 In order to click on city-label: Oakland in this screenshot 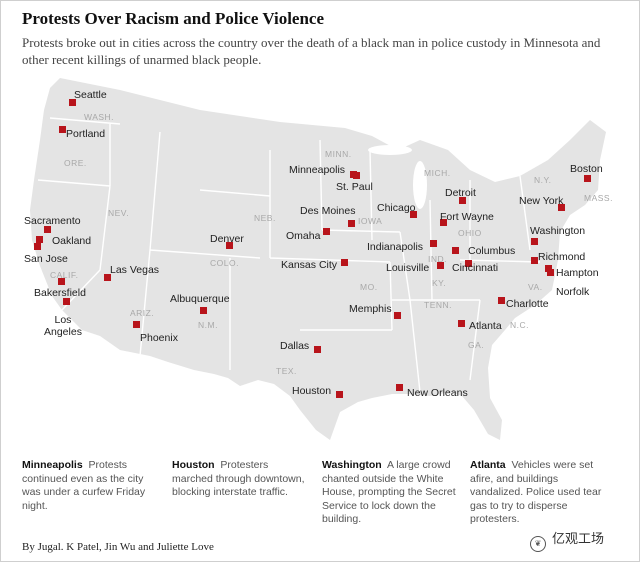, I will do `click(72, 241)`.